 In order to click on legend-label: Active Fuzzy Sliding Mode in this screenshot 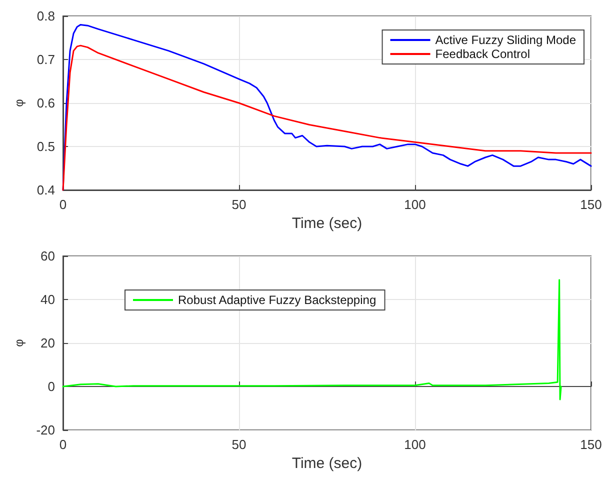, I will do `click(505, 40)`.